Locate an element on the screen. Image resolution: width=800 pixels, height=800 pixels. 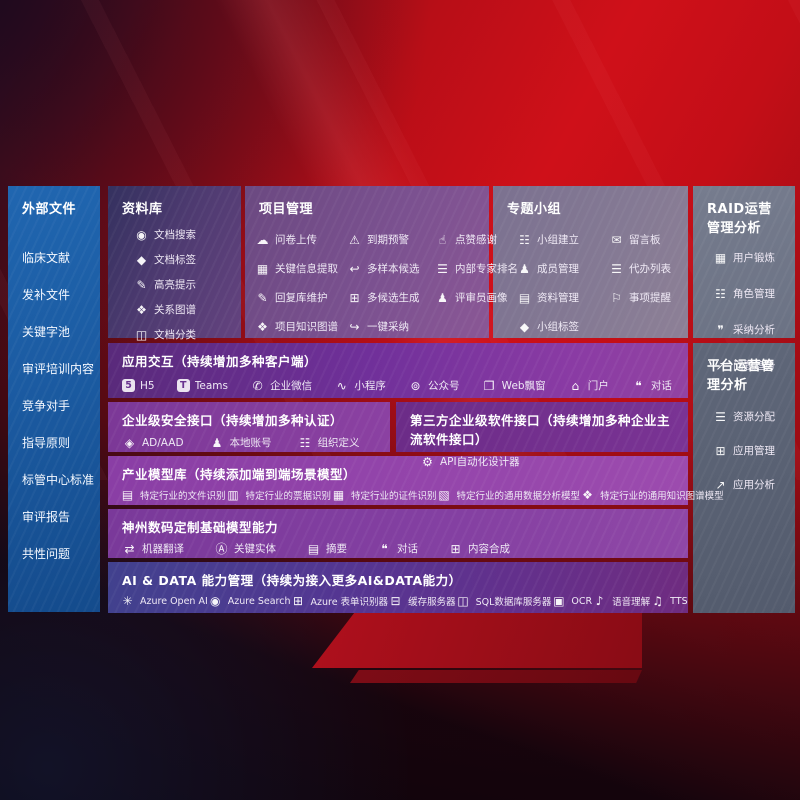
local-account: ♟ 本地账号 is located at coordinates (241, 442).